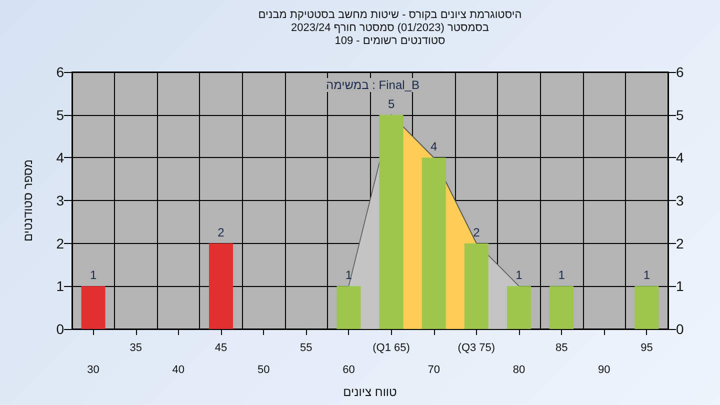 This screenshot has width=720, height=405. Describe the element at coordinates (604, 370) in the screenshot. I see `x-tick-label: 90` at that location.